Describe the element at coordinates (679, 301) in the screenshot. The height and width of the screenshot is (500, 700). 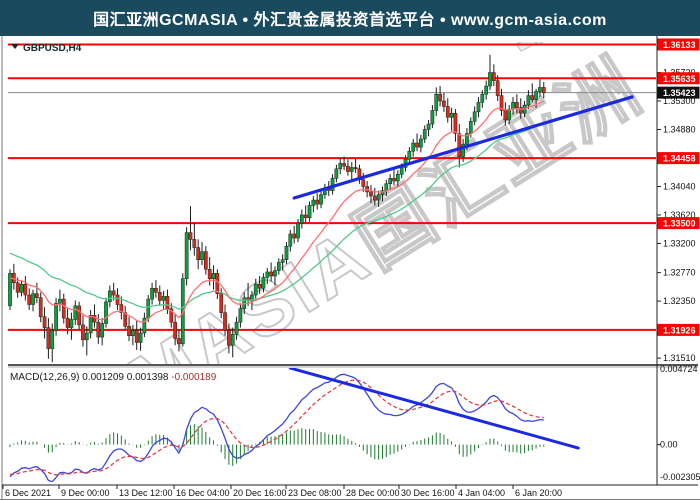
I see `price-tick-label: 1.32350` at that location.